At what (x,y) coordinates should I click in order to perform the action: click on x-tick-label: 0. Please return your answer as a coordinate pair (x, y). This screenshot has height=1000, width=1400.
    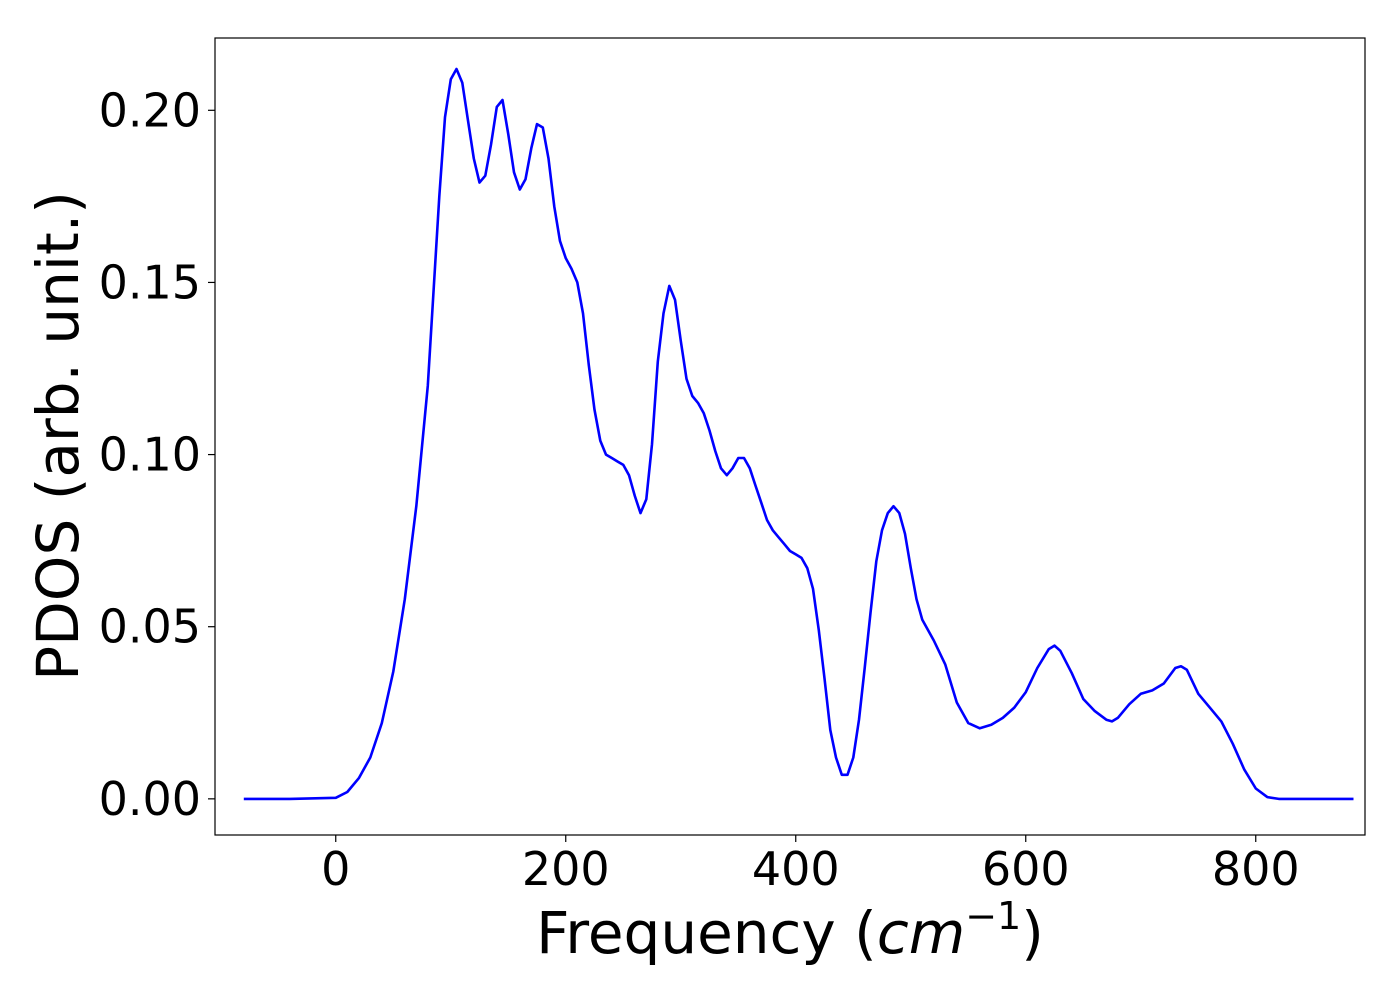
    Looking at the image, I should click on (335, 869).